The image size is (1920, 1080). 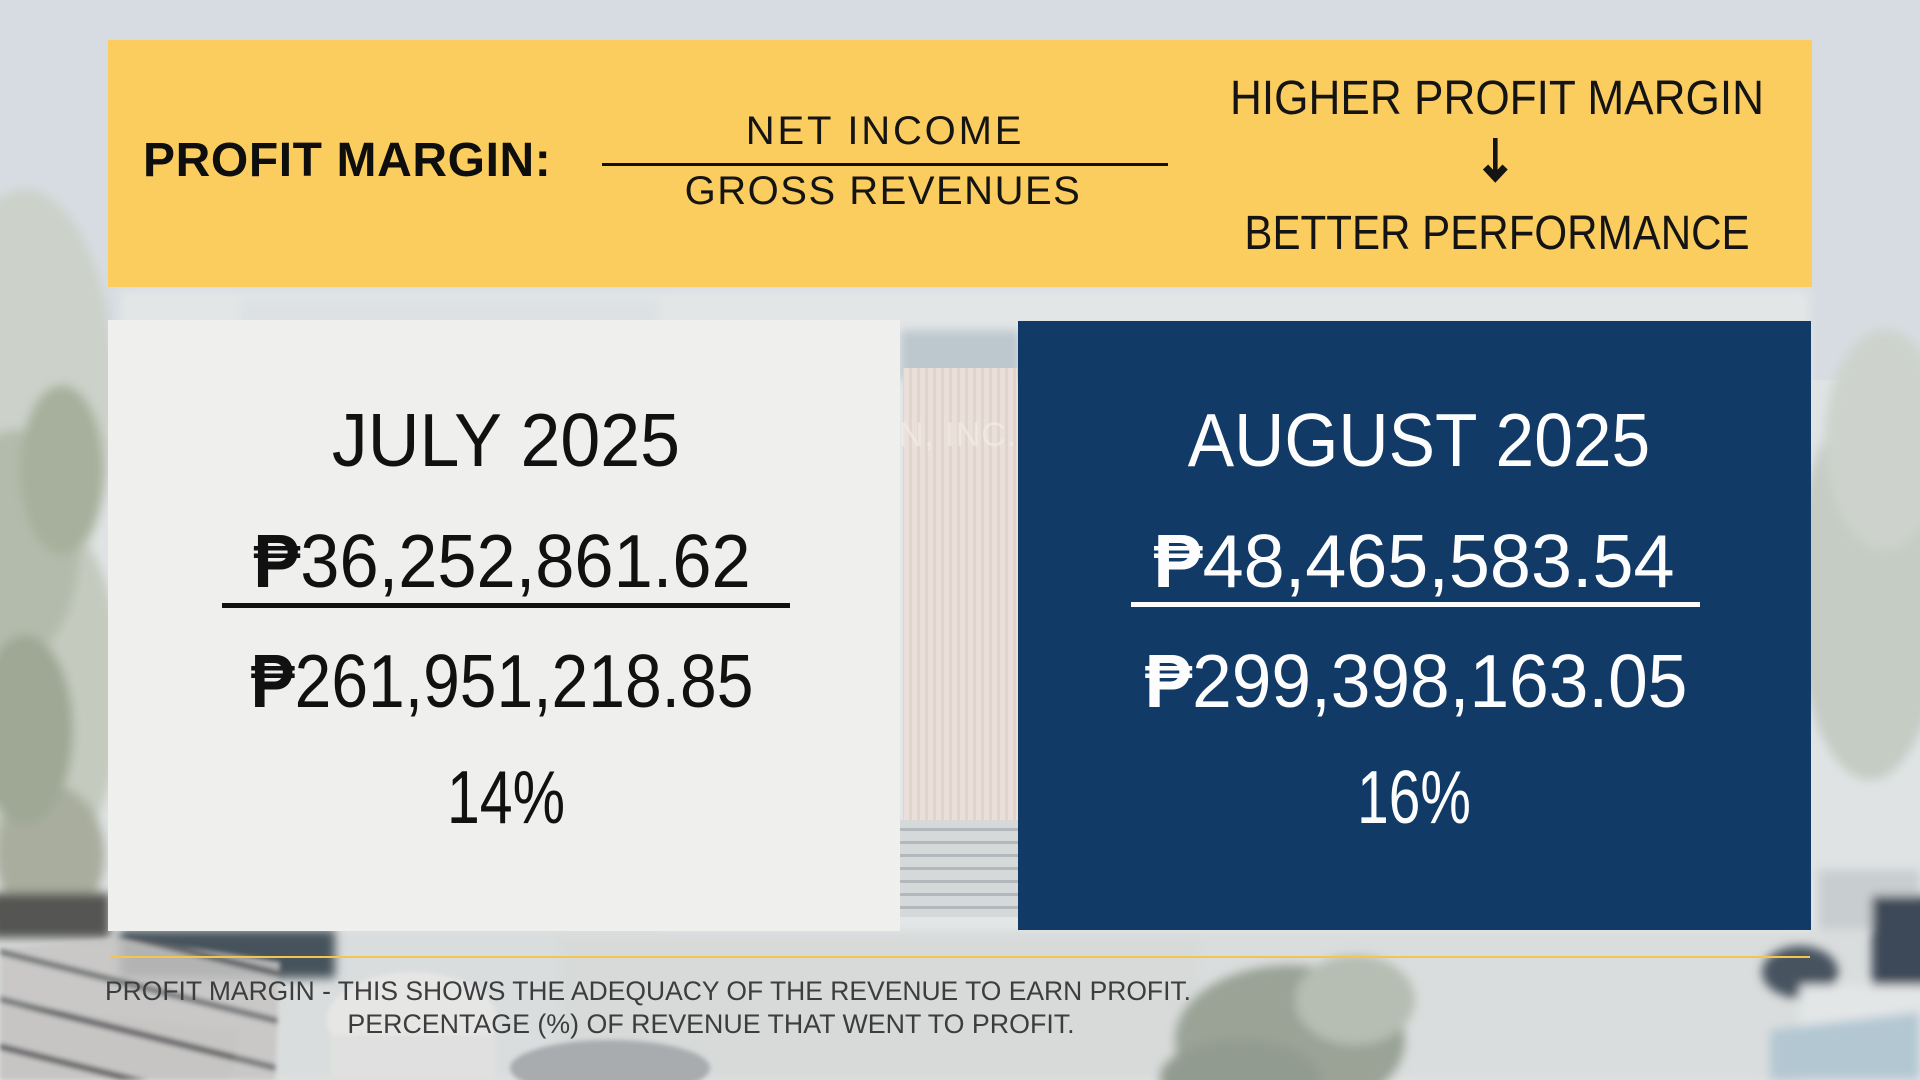 I want to click on svg-text: N, INC., so click(x=958, y=435).